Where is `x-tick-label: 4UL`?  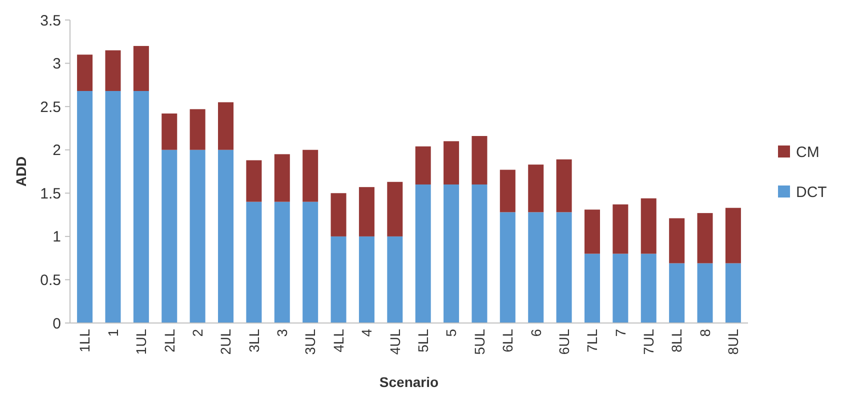 x-tick-label: 4UL is located at coordinates (394, 341).